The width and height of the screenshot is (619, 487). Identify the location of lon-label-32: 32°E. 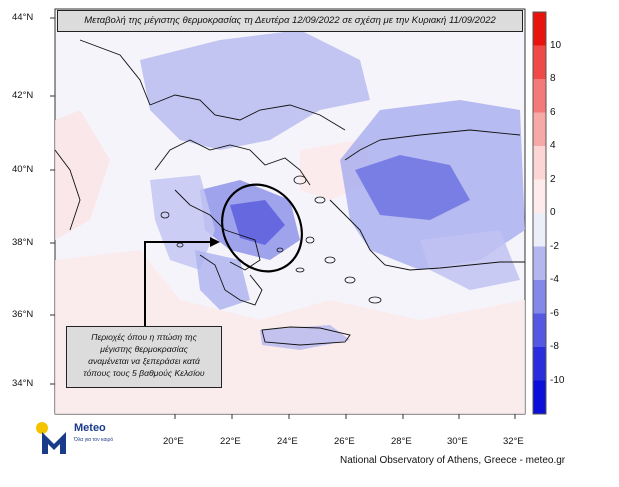
(513, 441).